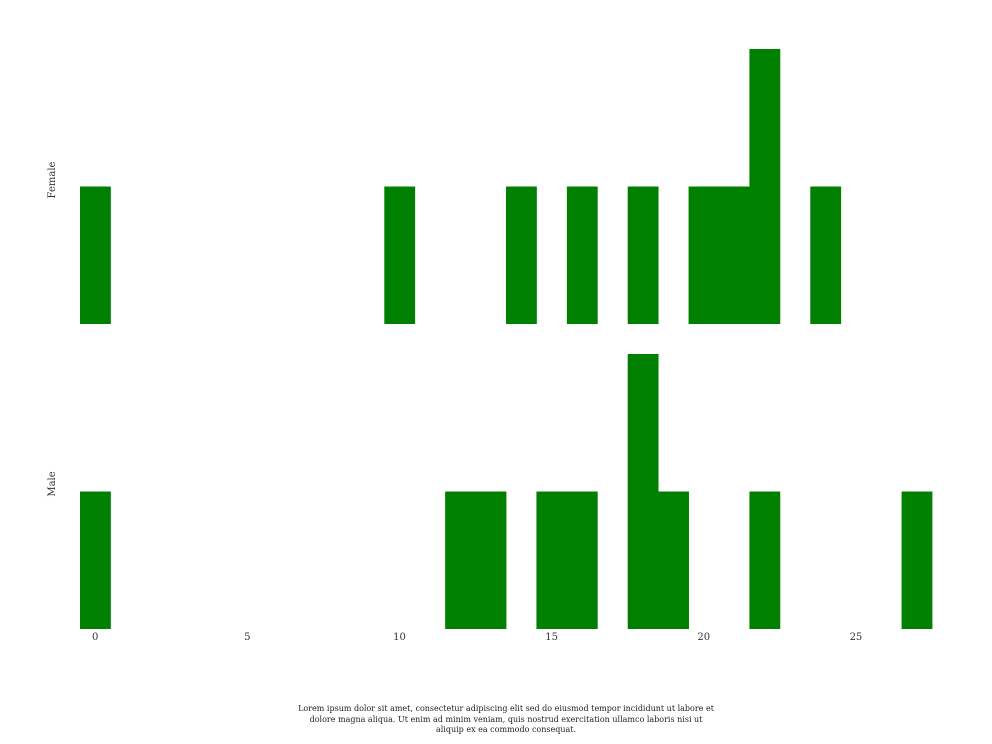  Describe the element at coordinates (856, 637) in the screenshot. I see `x-tick-label: 25` at that location.